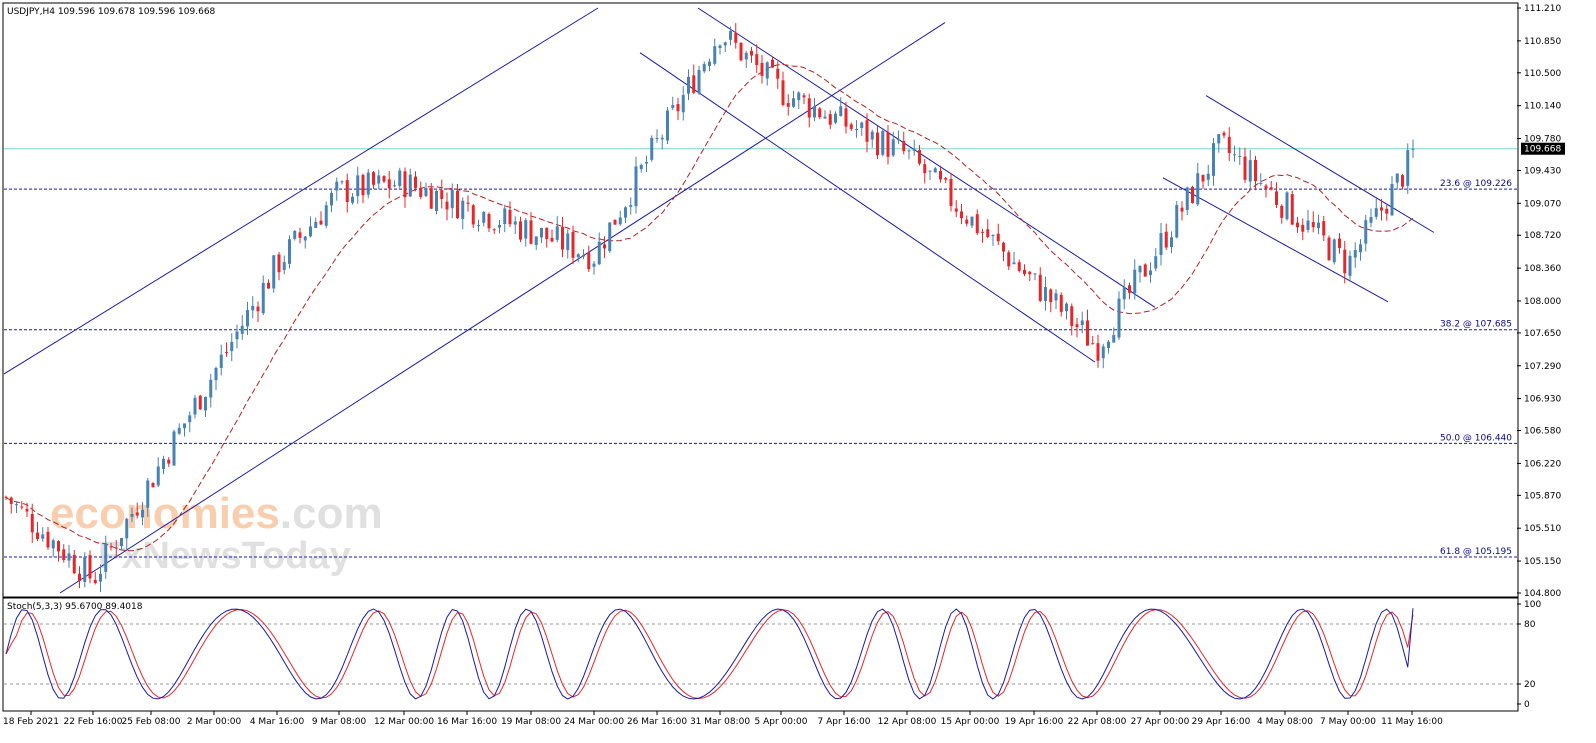 The width and height of the screenshot is (1596, 743). Describe the element at coordinates (1320, 164) in the screenshot. I see `trend-line` at that location.